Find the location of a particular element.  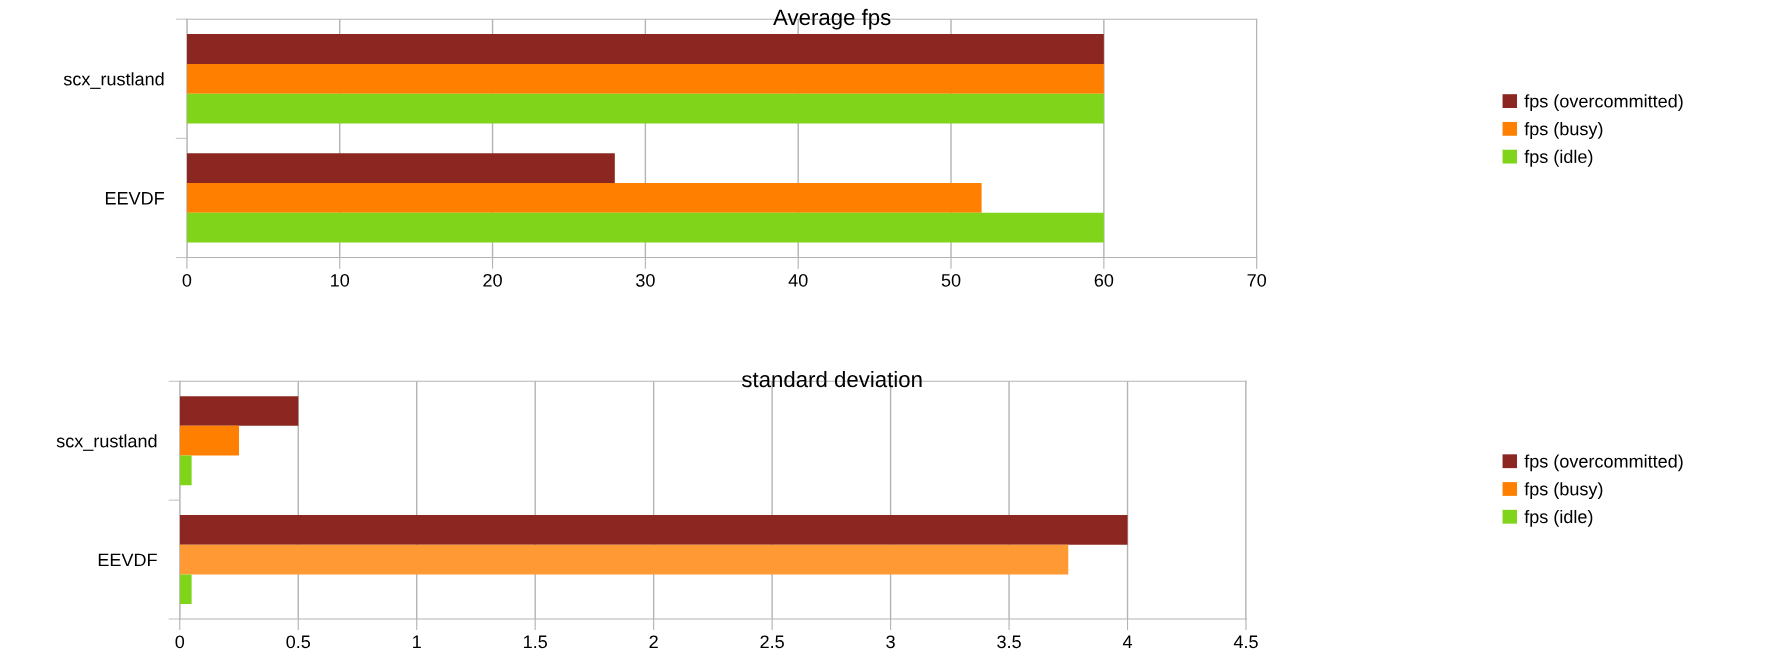

chart-title: standard deviation is located at coordinates (831, 379).